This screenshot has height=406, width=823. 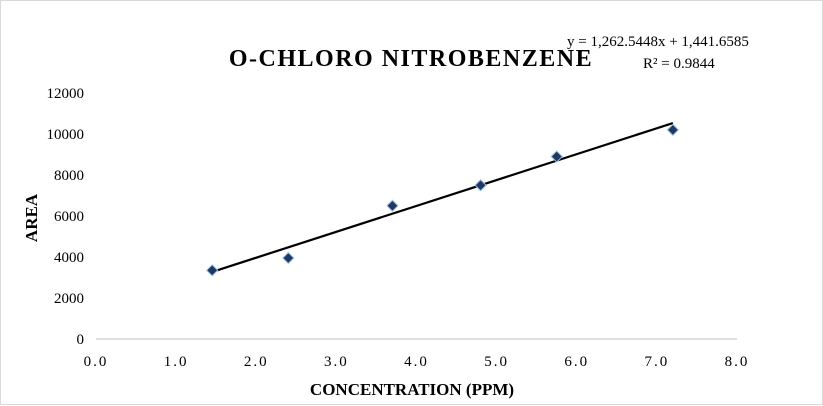 What do you see at coordinates (31, 217) in the screenshot?
I see `y-axis-label: AREA` at bounding box center [31, 217].